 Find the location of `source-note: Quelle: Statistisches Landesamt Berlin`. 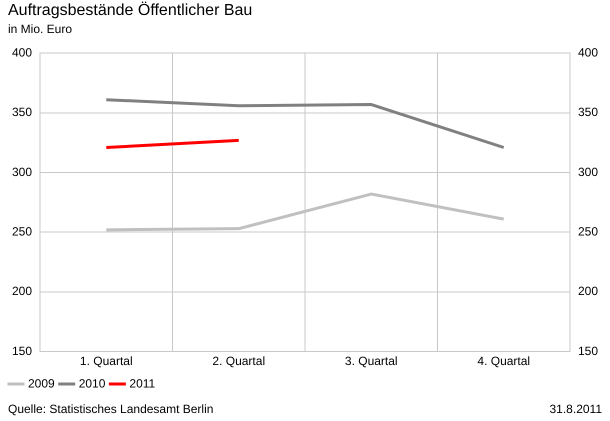

source-note: Quelle: Statistisches Landesamt Berlin is located at coordinates (111, 409).